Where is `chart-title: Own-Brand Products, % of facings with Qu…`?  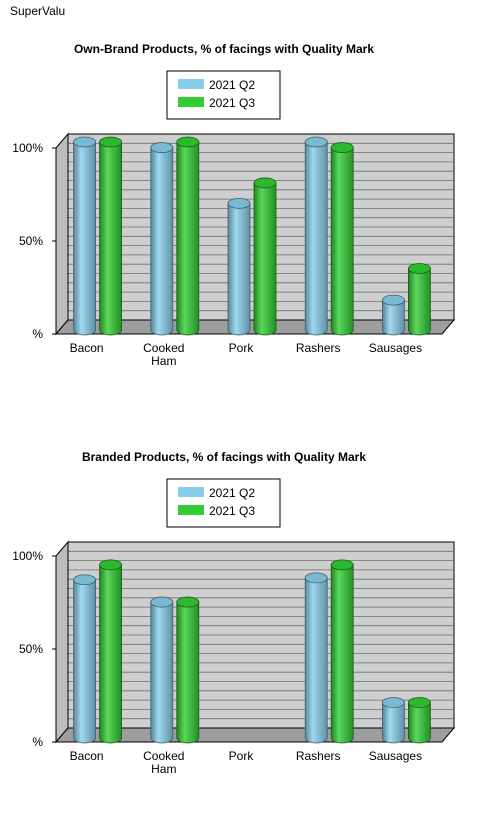
chart-title: Own-Brand Products, % of facings with Qu… is located at coordinates (224, 49).